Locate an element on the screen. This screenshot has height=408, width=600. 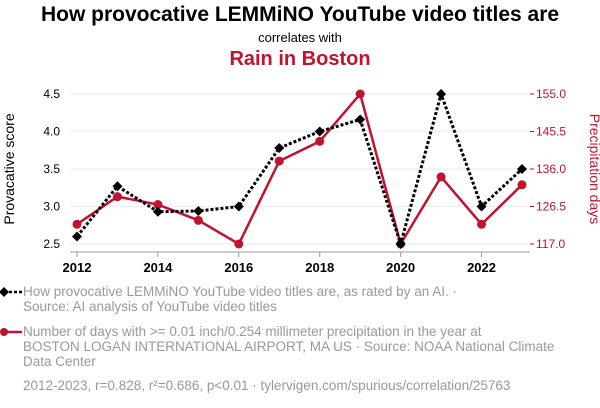
x-tick-label: 2016 is located at coordinates (238, 267).